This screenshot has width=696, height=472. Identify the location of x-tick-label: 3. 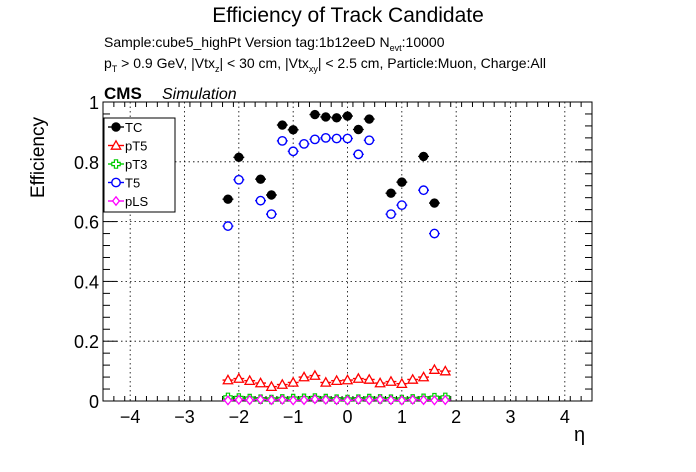
(510, 417).